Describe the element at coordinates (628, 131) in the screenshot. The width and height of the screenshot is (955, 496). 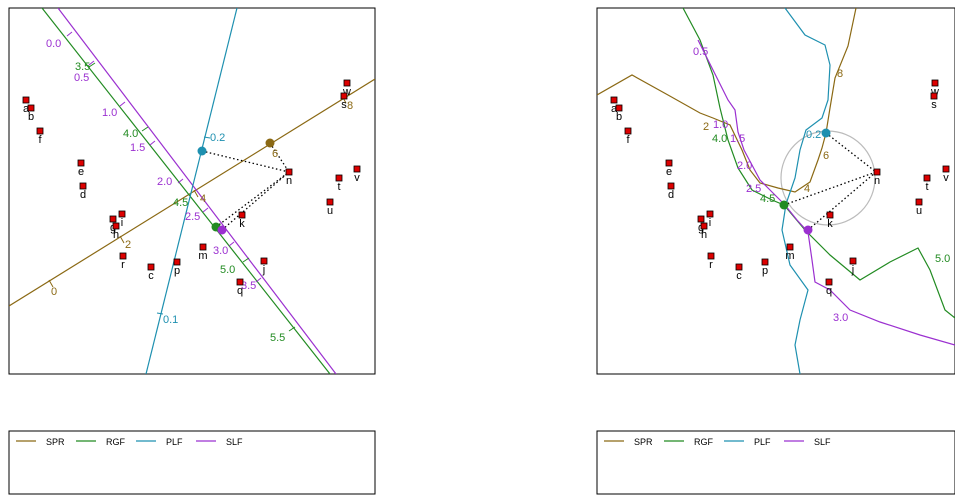
I see `right-point-marker-f` at that location.